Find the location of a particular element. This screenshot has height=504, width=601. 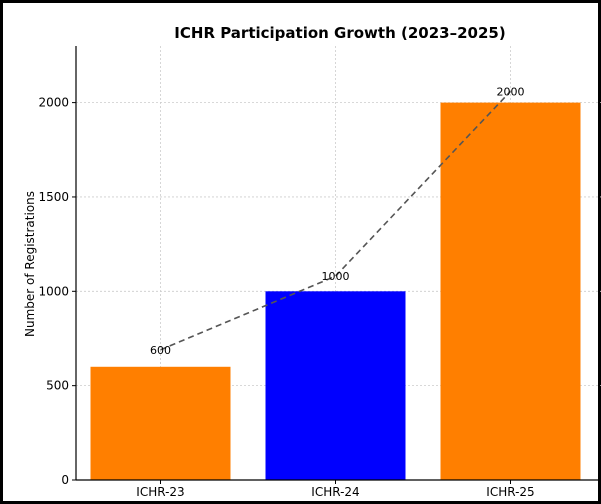

data-label-0: 600 is located at coordinates (160, 350).